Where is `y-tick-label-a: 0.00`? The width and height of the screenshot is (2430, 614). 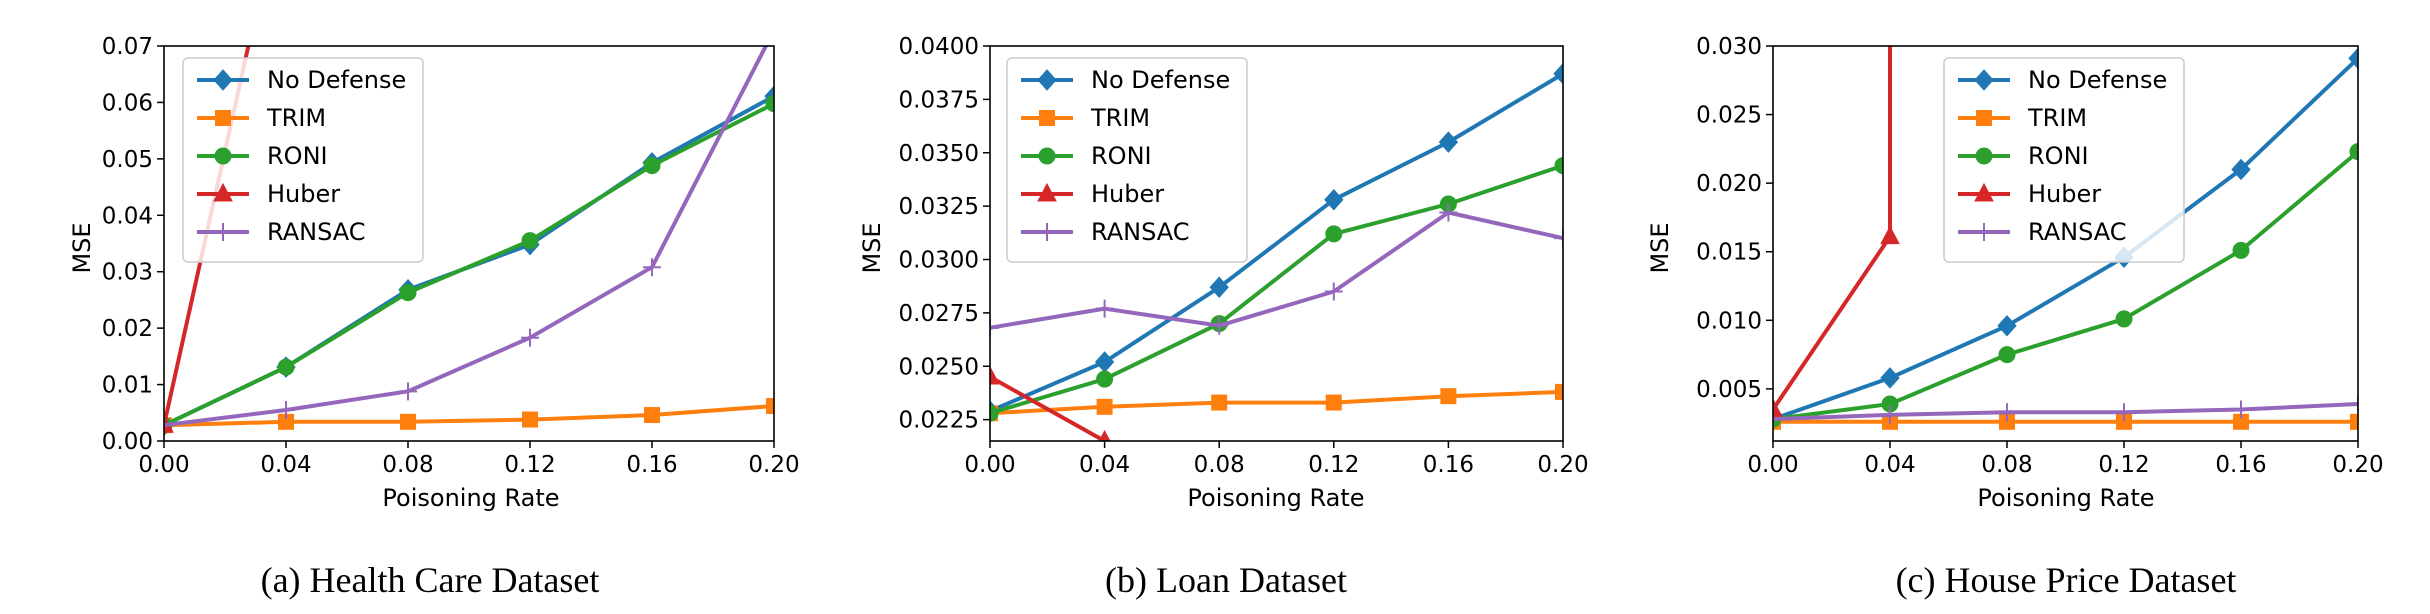 y-tick-label-a: 0.00 is located at coordinates (127, 442).